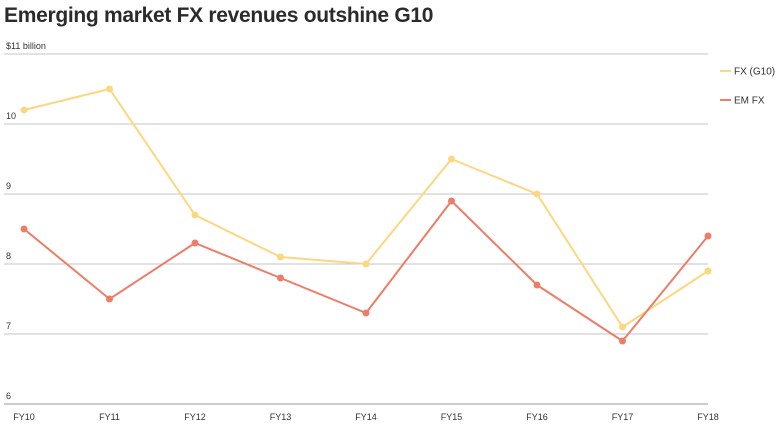 Image resolution: width=781 pixels, height=431 pixels. I want to click on y-tick-label: 9, so click(8, 186).